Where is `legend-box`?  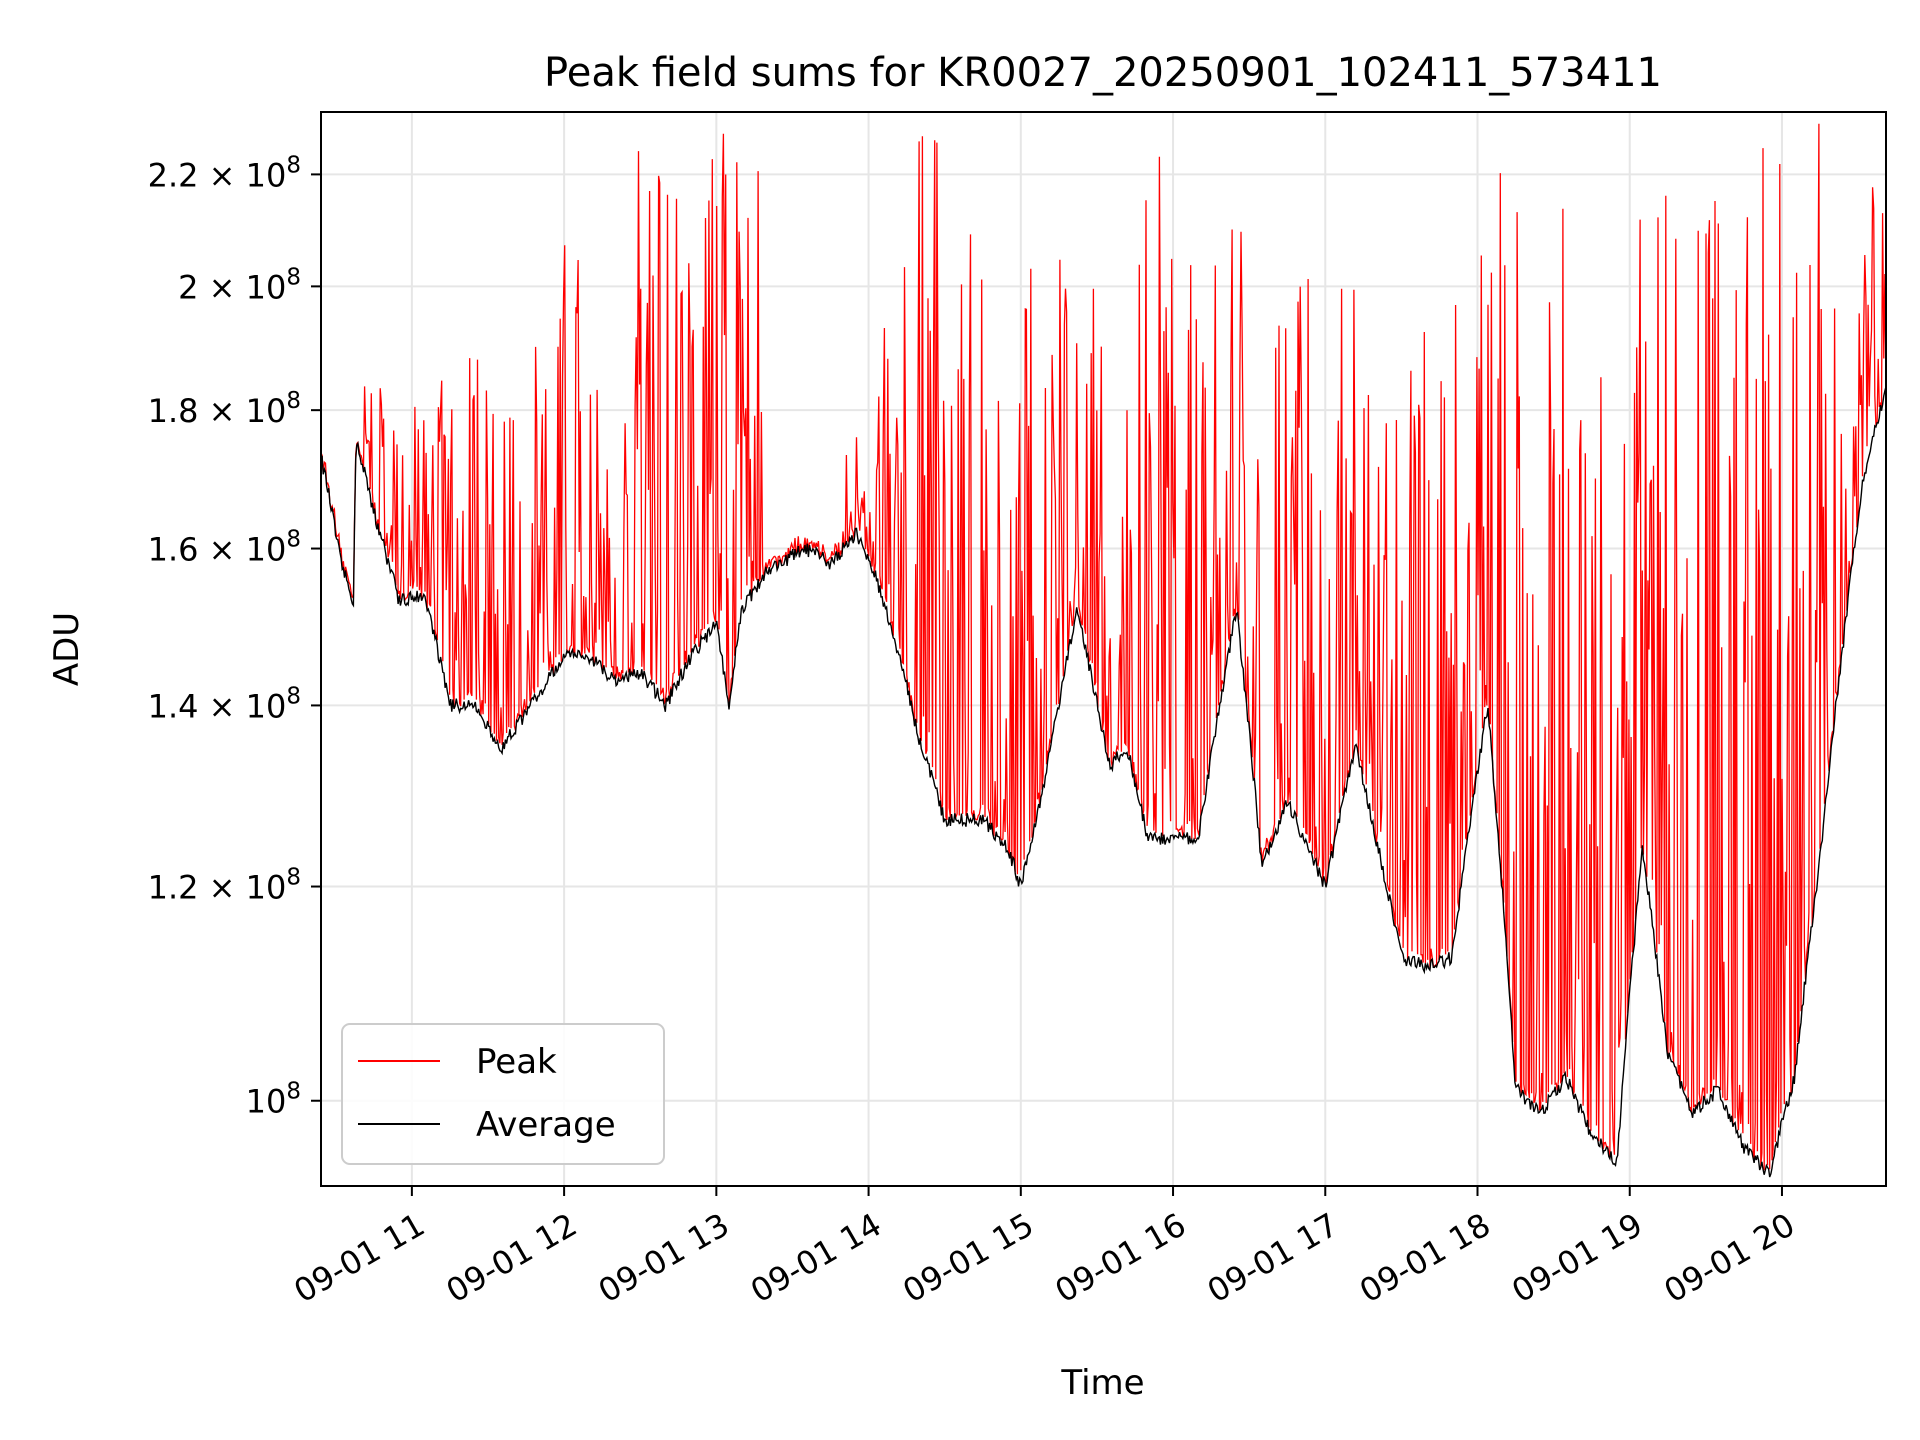
legend-box is located at coordinates (503, 1094).